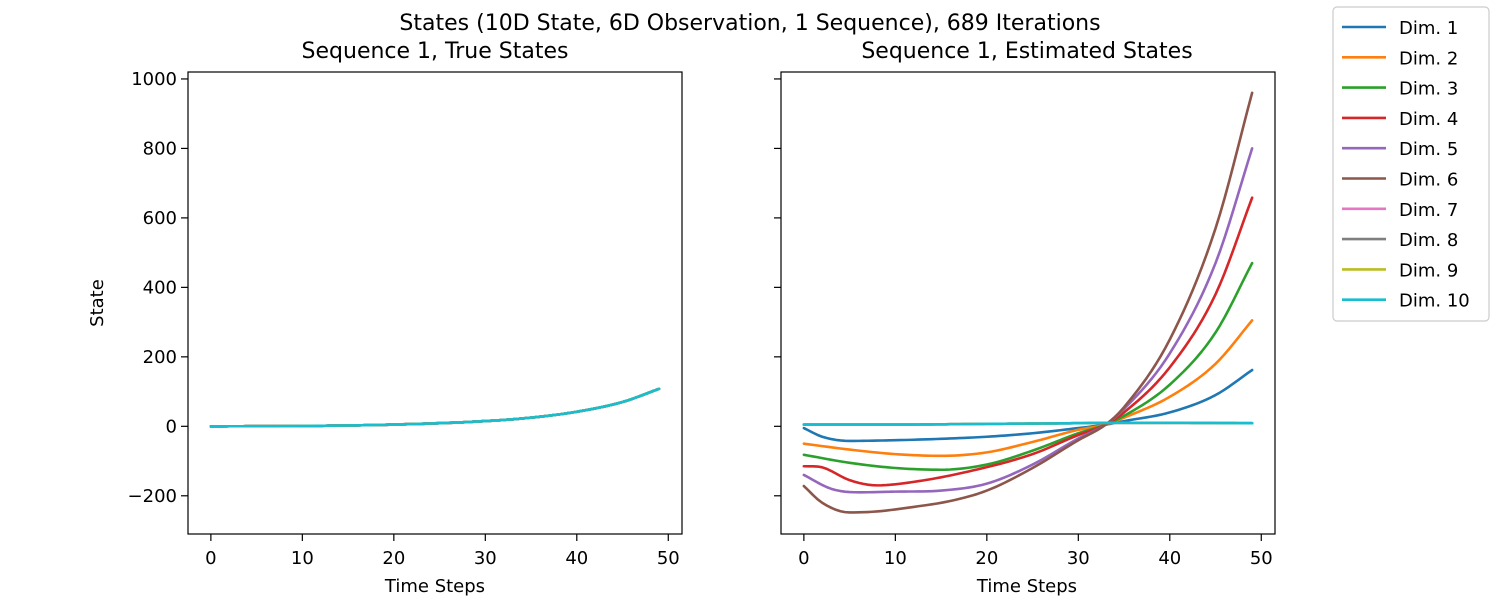  I want to click on legend-label: Dim. 2, so click(1428, 58).